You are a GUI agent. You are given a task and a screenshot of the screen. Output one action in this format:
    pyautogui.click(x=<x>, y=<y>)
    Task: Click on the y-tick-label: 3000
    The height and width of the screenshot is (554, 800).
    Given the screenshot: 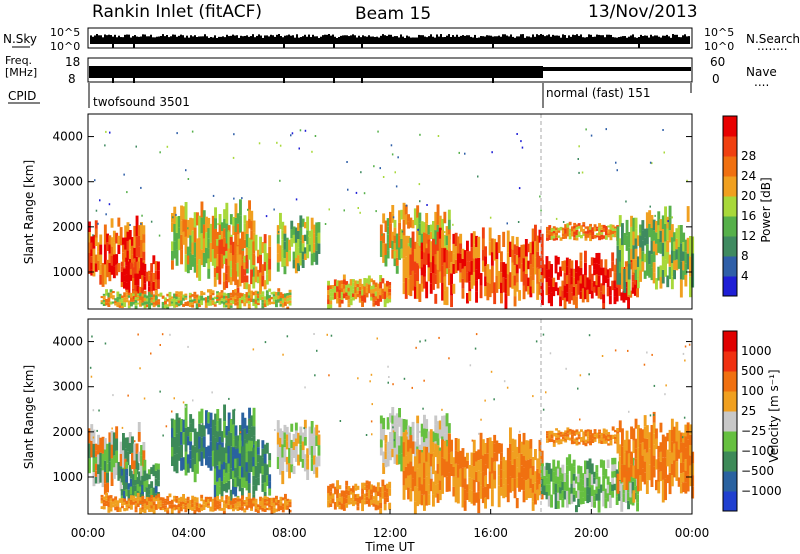 What is the action you would take?
    pyautogui.click(x=67, y=387)
    